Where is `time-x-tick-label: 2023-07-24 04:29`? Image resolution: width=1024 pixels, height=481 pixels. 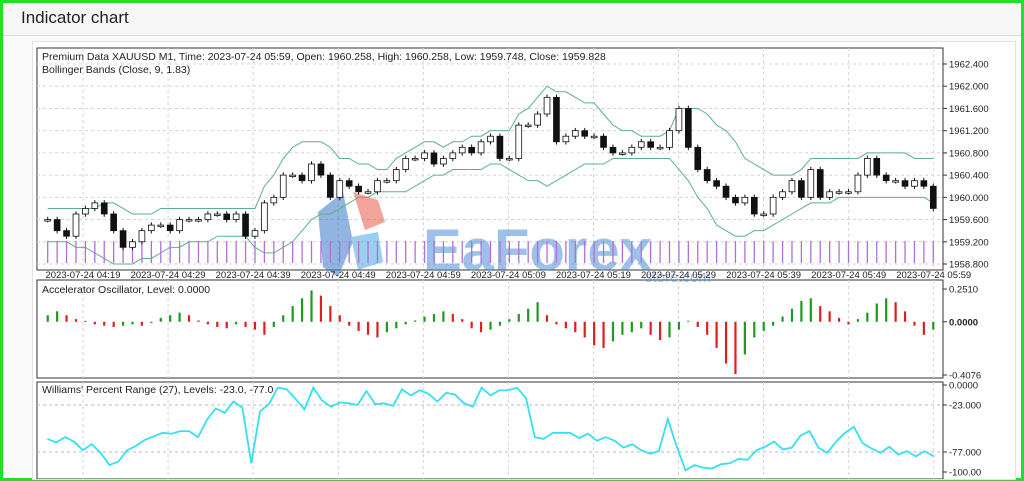 time-x-tick-label: 2023-07-24 04:29 is located at coordinates (168, 275).